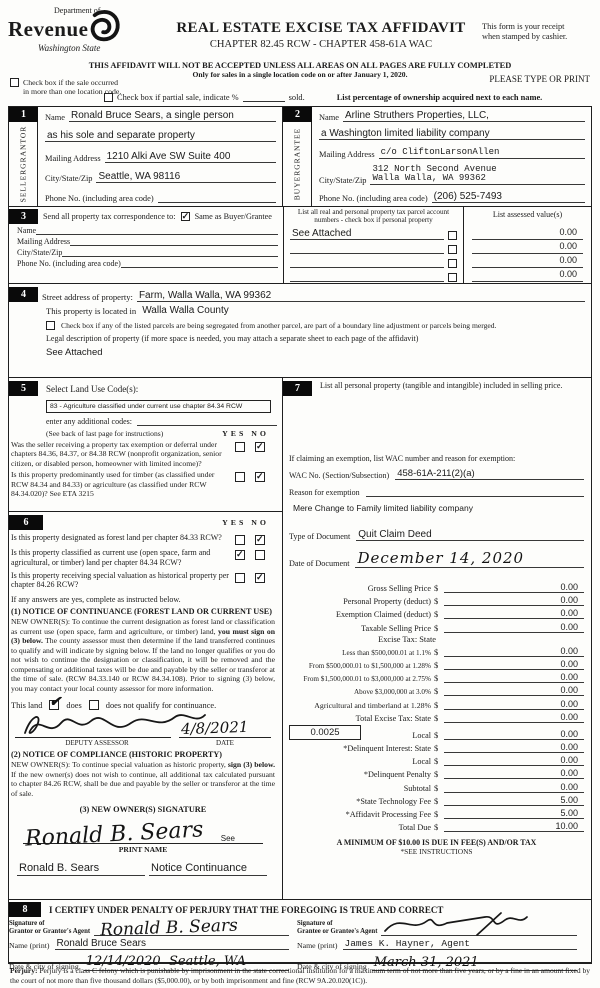  Describe the element at coordinates (260, 446) in the screenshot. I see `s5-q1-no-checkbox` at that location.